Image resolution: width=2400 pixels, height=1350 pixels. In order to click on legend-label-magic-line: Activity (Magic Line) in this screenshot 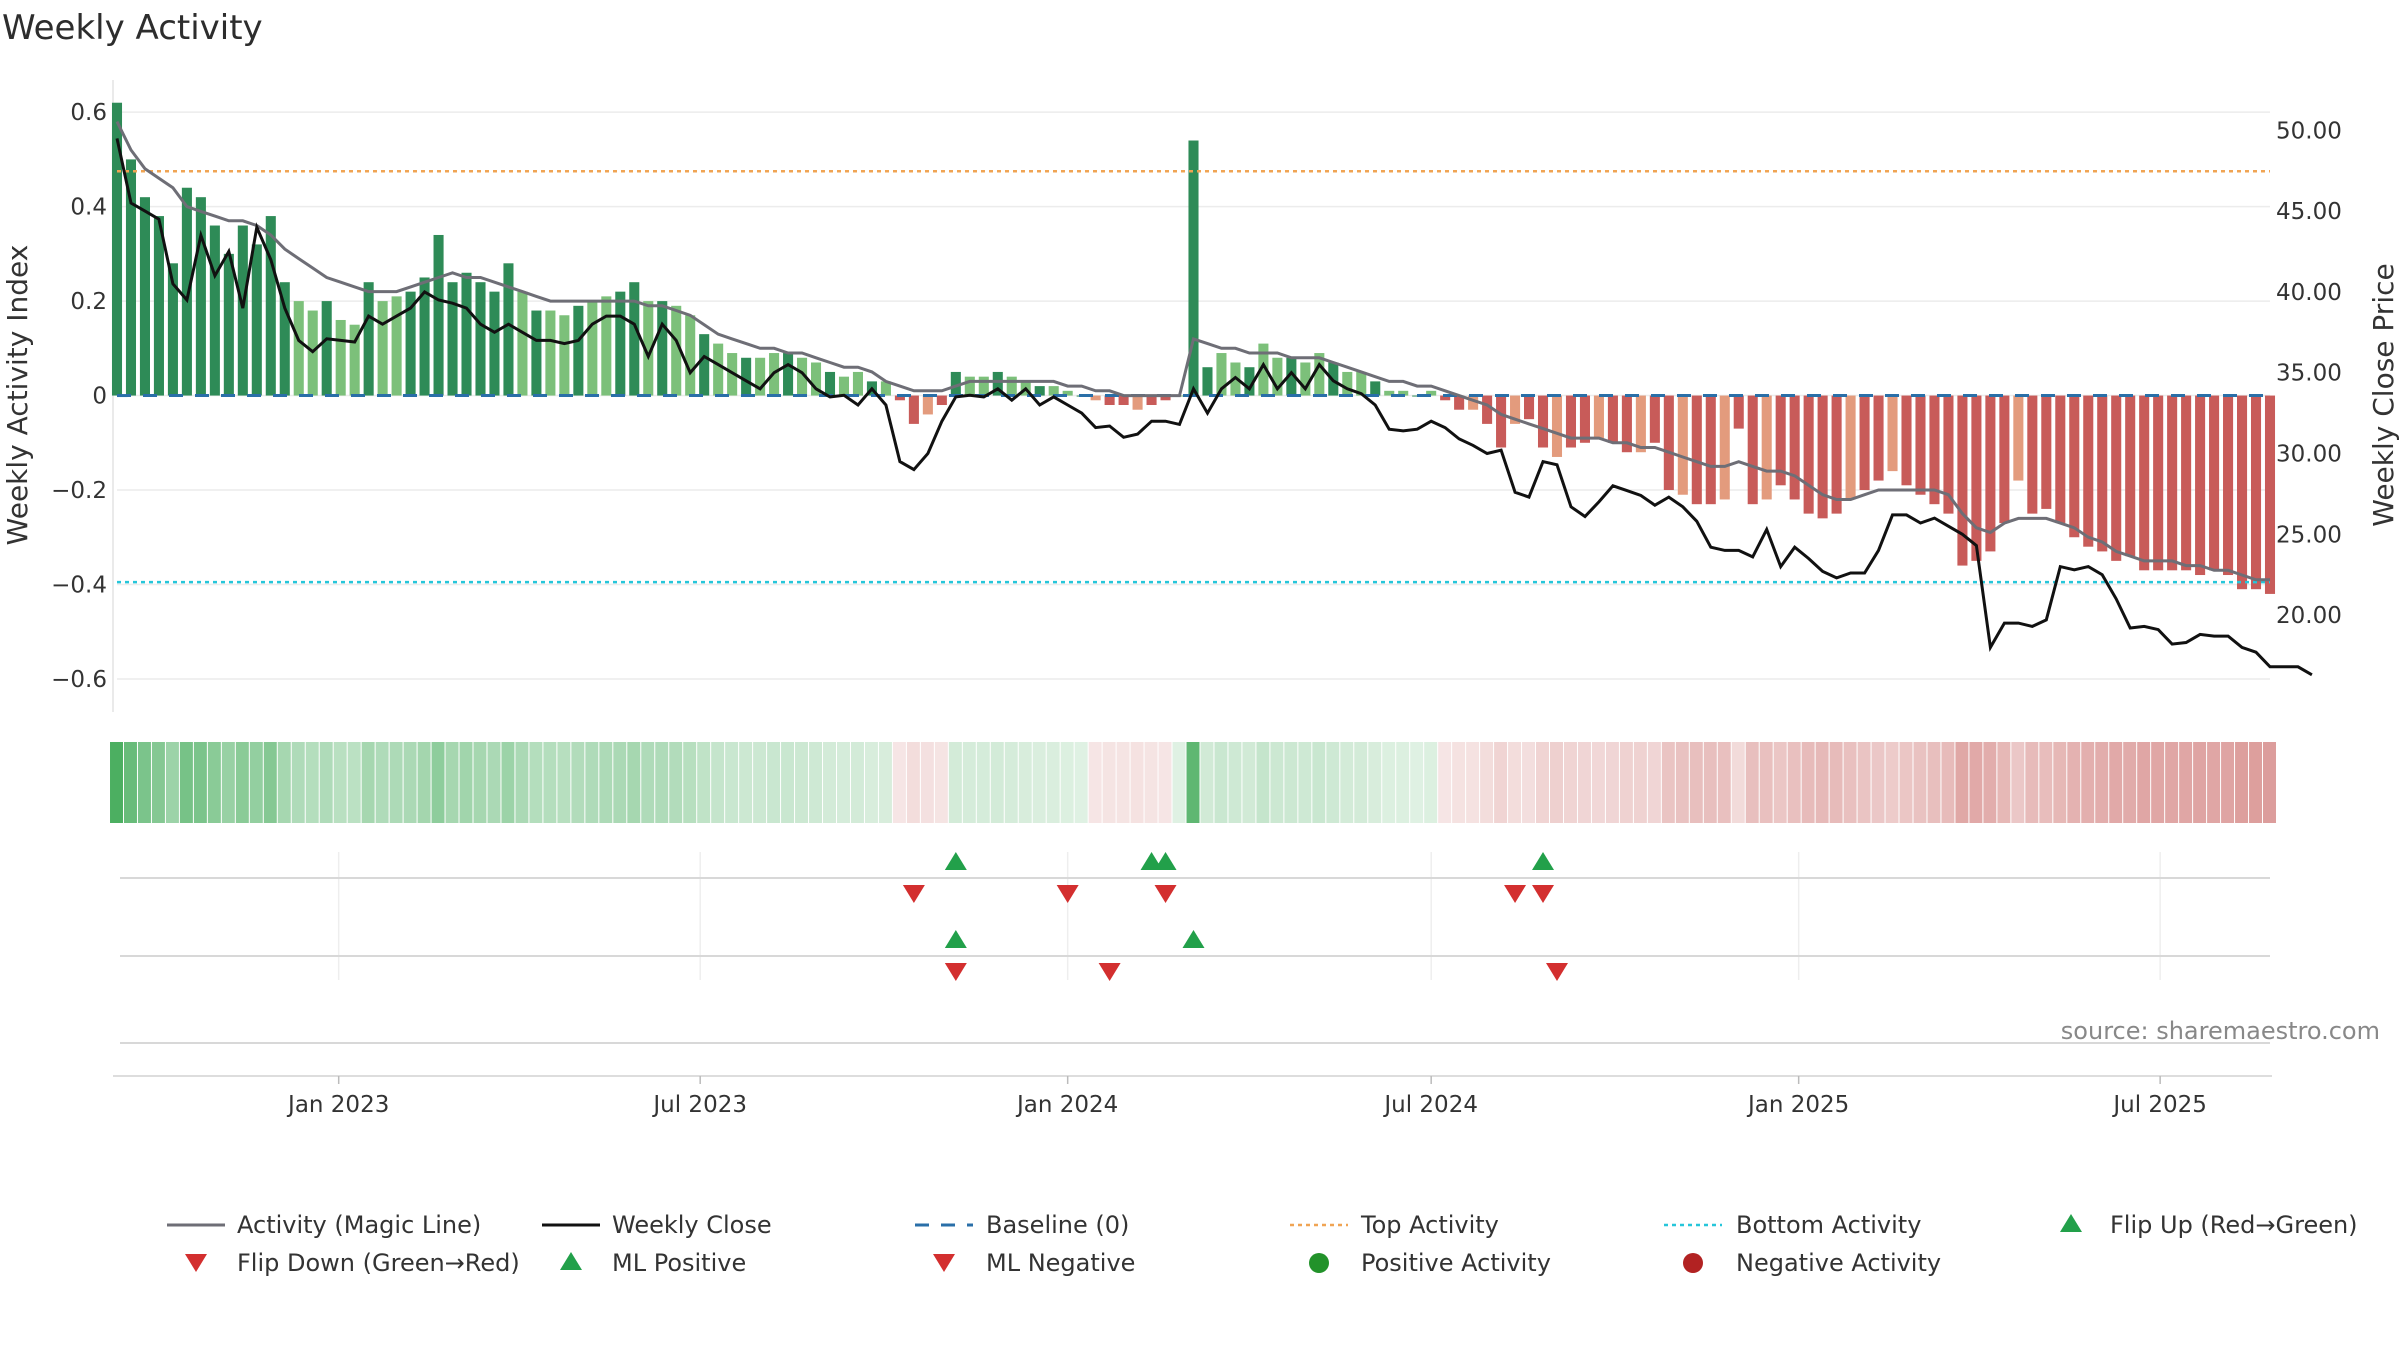, I will do `click(359, 1225)`.